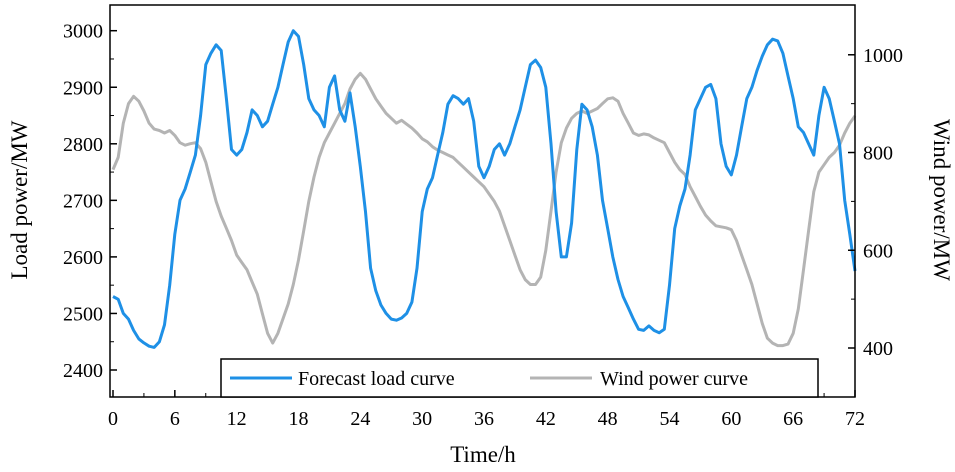 The image size is (955, 472). What do you see at coordinates (883, 56) in the screenshot?
I see `y-right-tick-label: 1000` at bounding box center [883, 56].